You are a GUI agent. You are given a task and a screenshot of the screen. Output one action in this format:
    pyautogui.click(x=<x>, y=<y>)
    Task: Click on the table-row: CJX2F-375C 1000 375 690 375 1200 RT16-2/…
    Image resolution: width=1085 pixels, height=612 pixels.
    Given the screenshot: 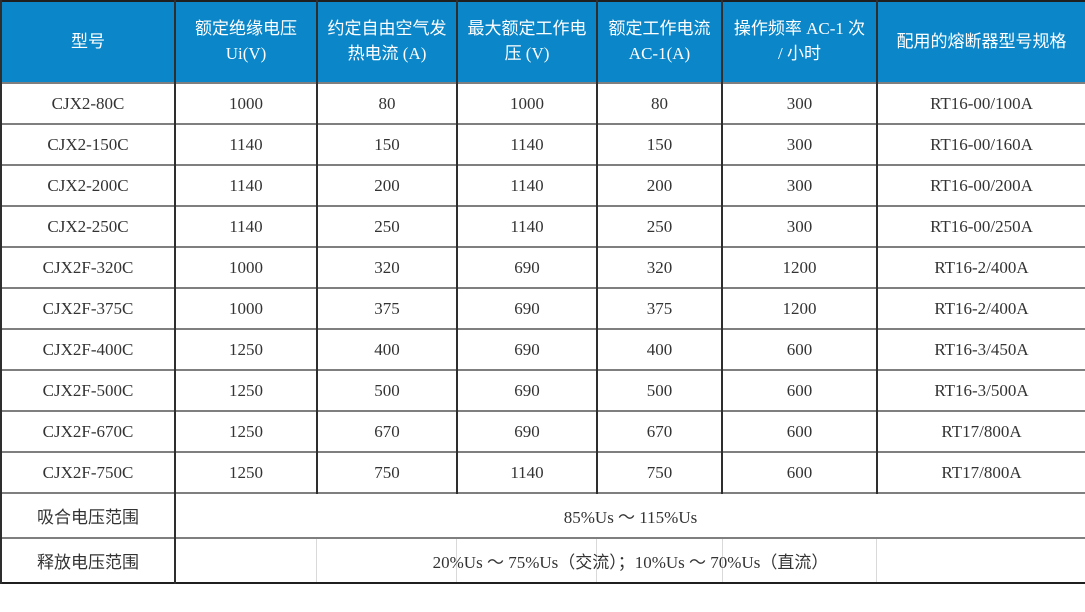 What is the action you would take?
    pyautogui.click(x=542, y=308)
    